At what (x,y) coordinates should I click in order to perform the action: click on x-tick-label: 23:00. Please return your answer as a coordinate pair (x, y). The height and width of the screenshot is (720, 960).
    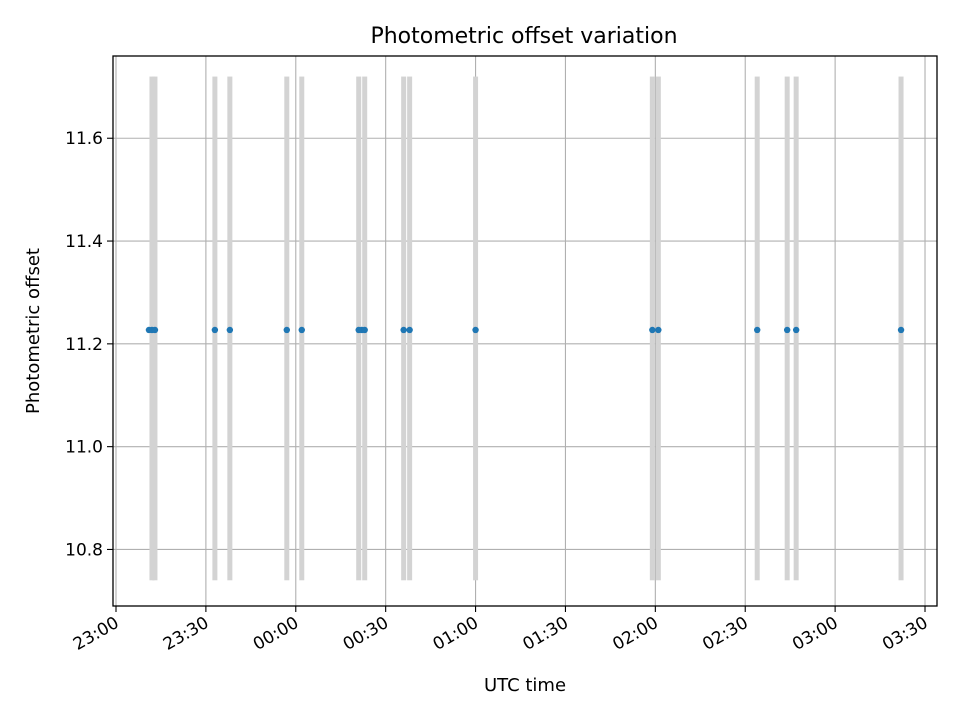
    Looking at the image, I should click on (96, 634).